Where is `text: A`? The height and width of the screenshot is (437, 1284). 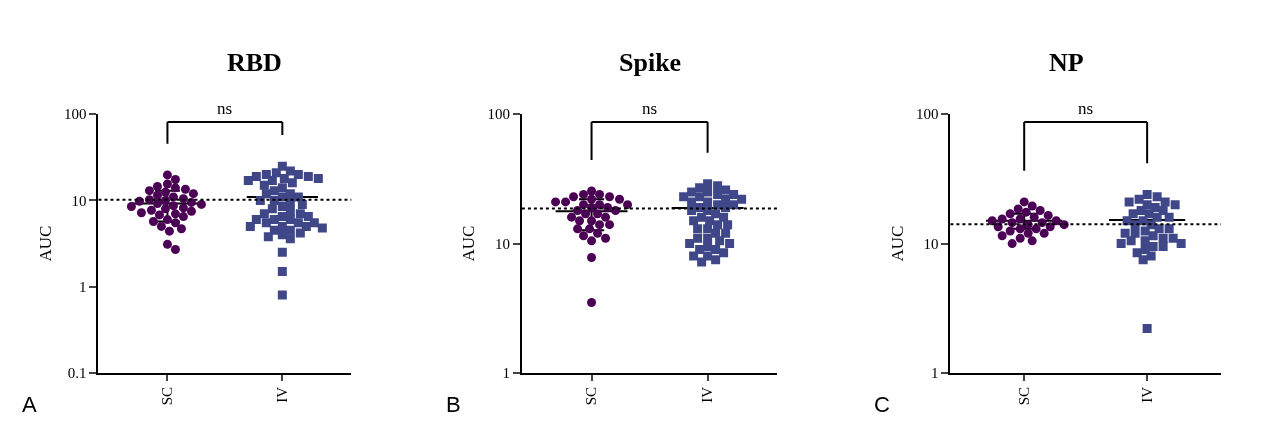
text: A is located at coordinates (29, 404).